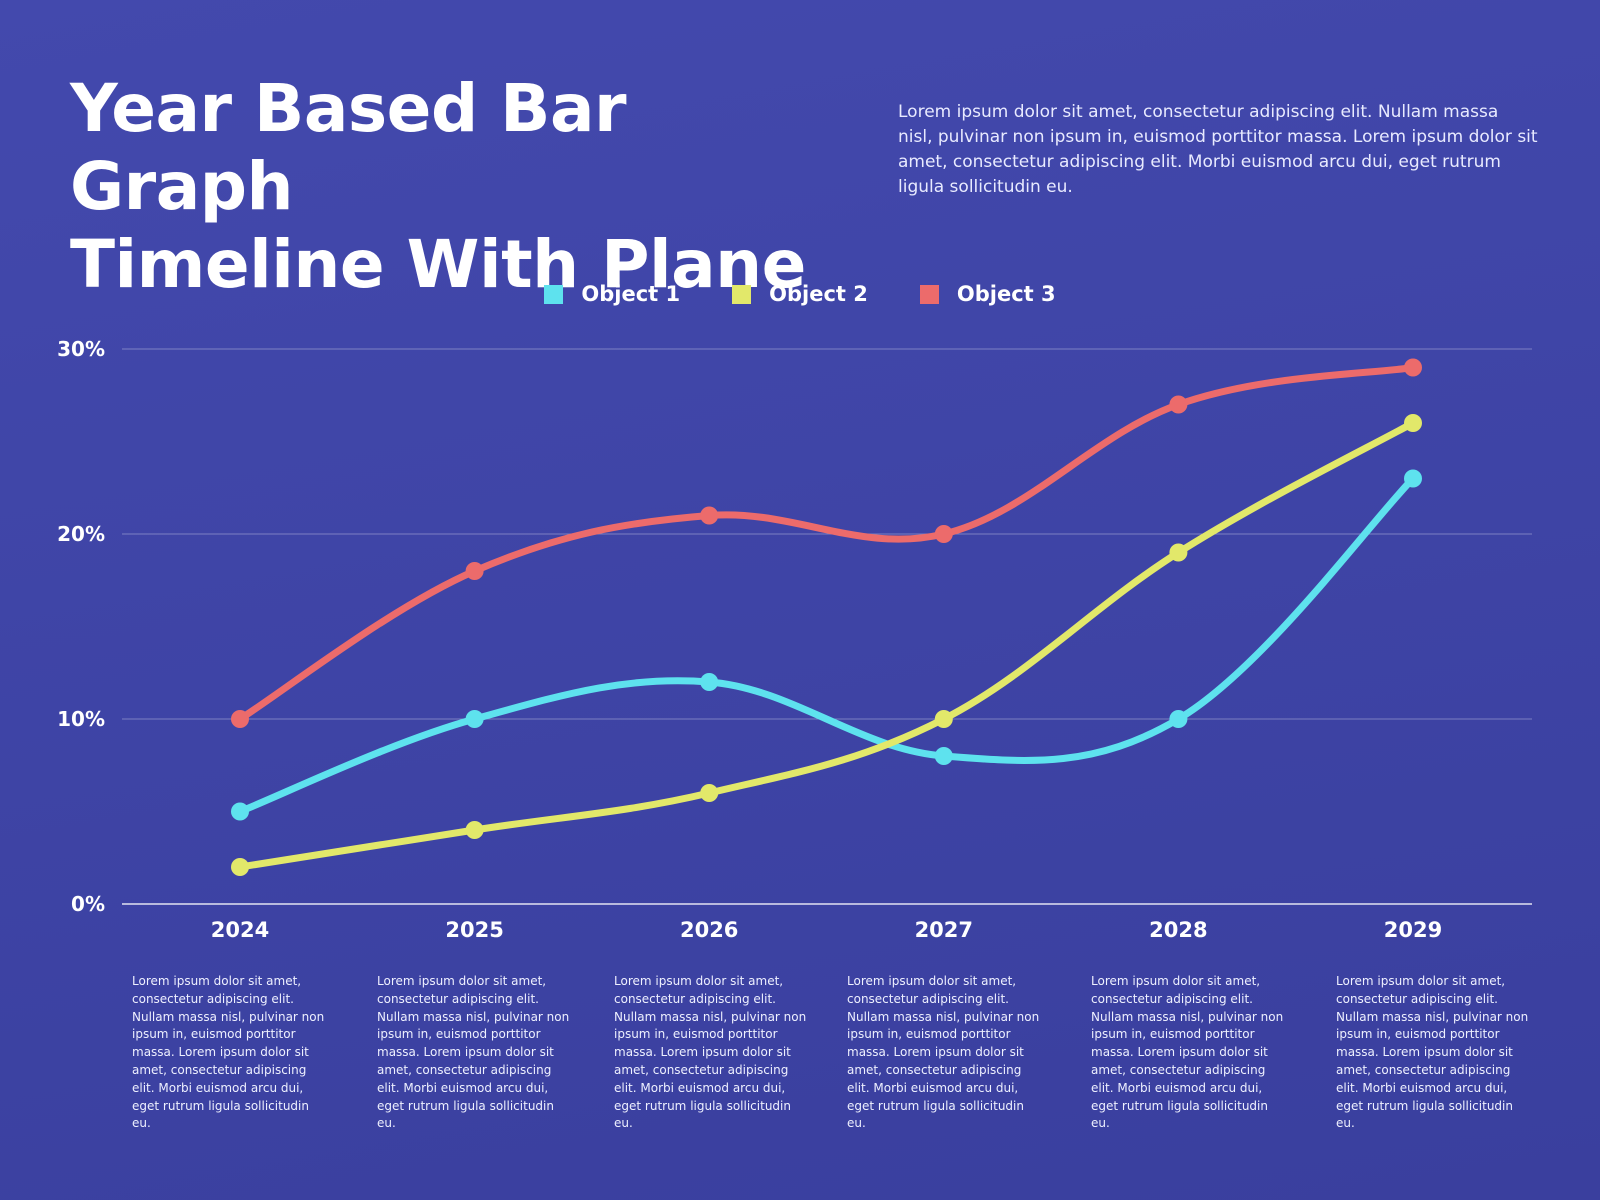 The image size is (1600, 1200). What do you see at coordinates (240, 719) in the screenshot?
I see `data-point-object-3-2024` at bounding box center [240, 719].